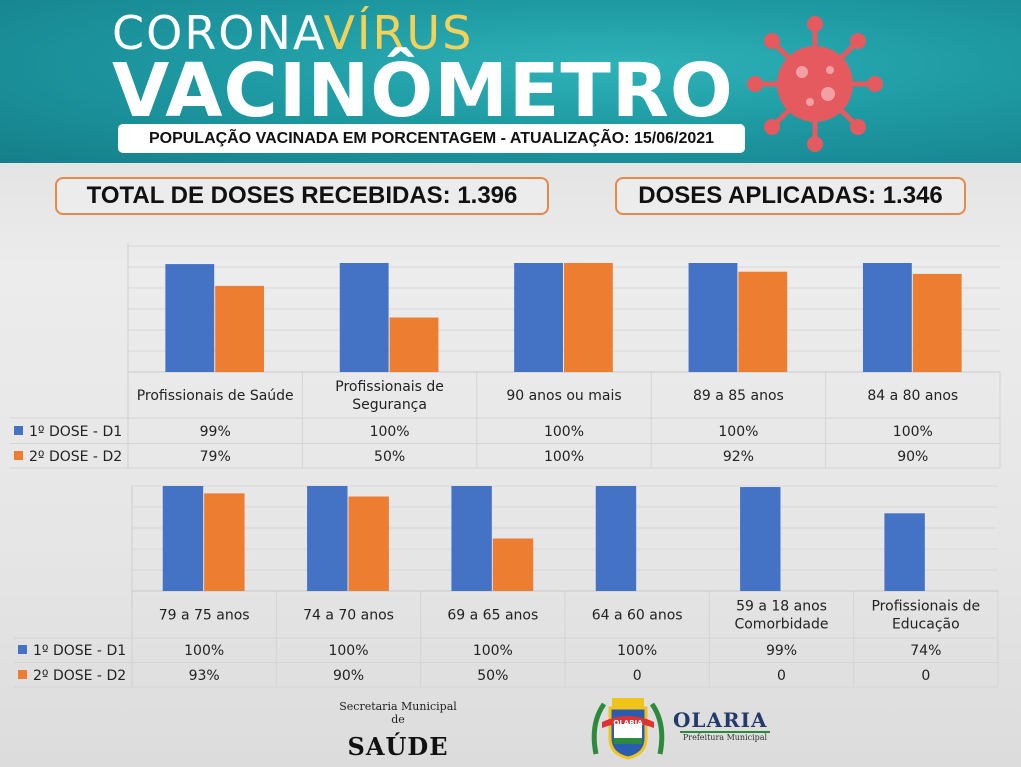 The width and height of the screenshot is (1021, 767). What do you see at coordinates (781, 625) in the screenshot?
I see `category-label: Comorbidade` at bounding box center [781, 625].